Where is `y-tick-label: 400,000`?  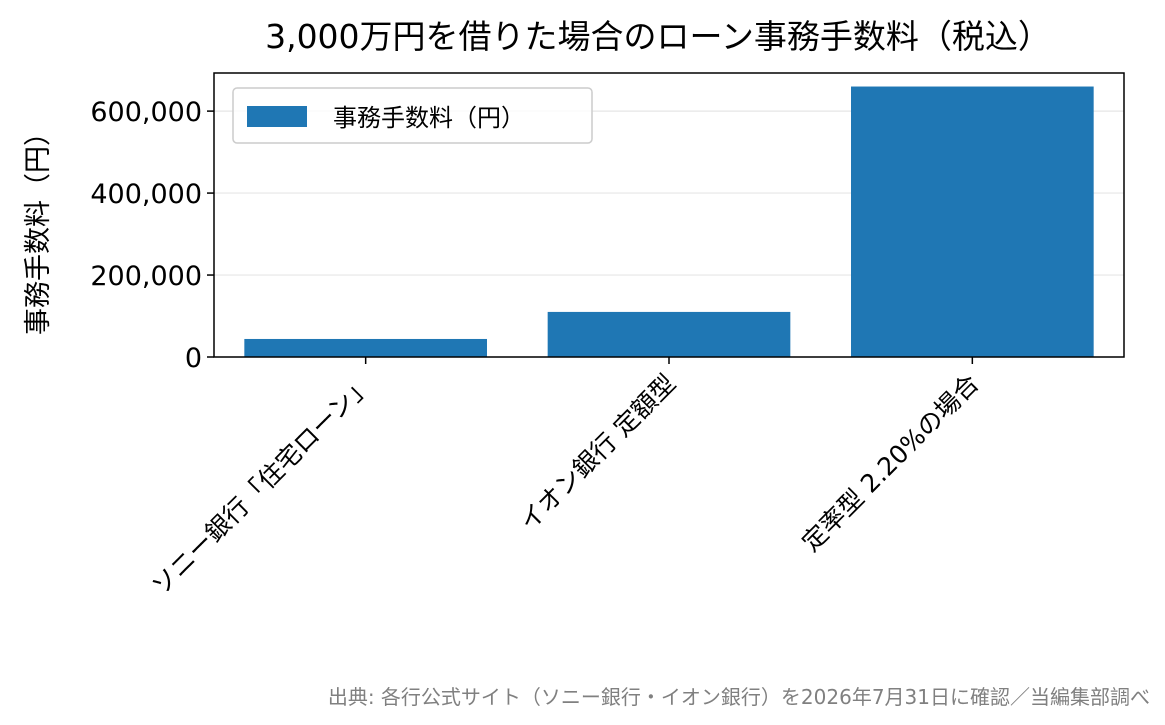 y-tick-label: 400,000 is located at coordinates (146, 194).